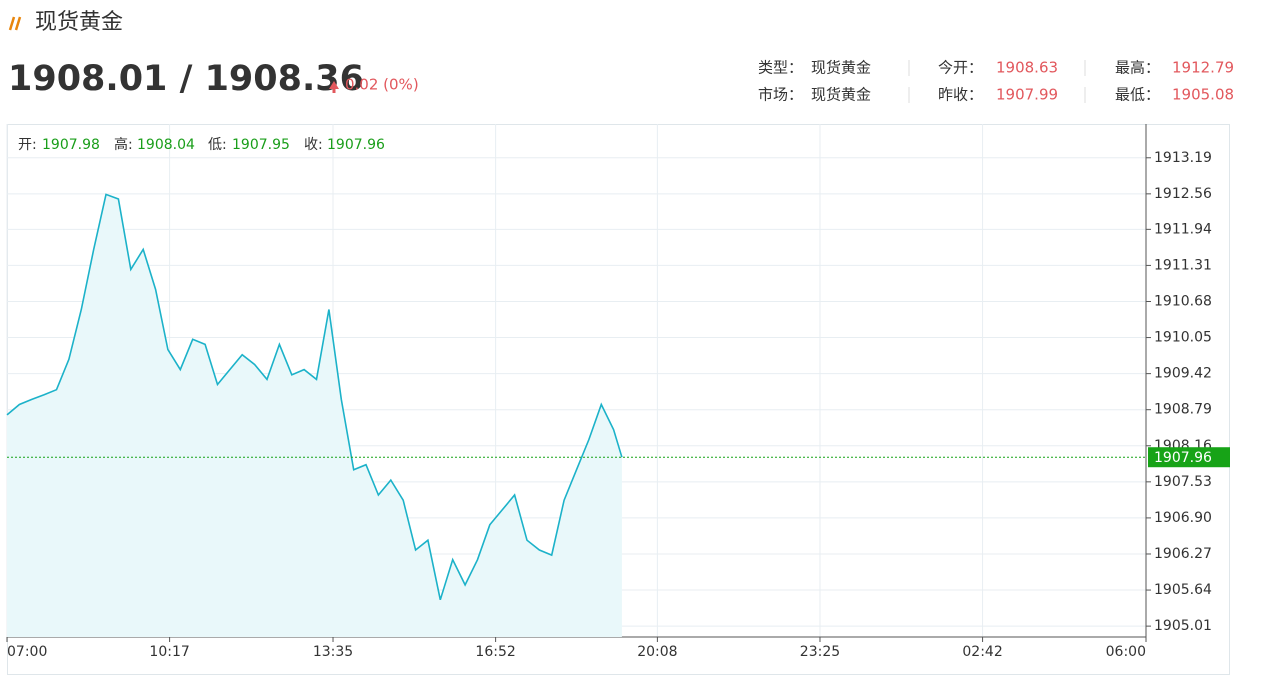 This screenshot has width=1281, height=688. Describe the element at coordinates (1203, 68) in the screenshot. I see `info-value: 1912.79` at that location.